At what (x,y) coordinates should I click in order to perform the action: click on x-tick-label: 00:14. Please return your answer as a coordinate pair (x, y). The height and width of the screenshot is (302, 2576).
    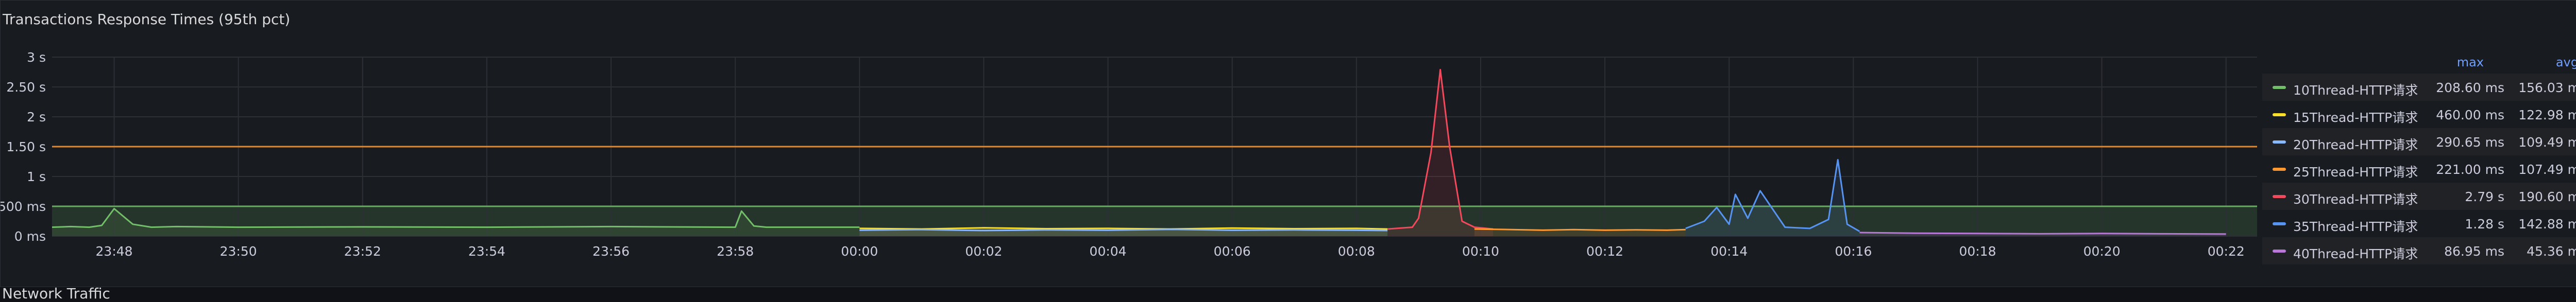
    Looking at the image, I should click on (1729, 251).